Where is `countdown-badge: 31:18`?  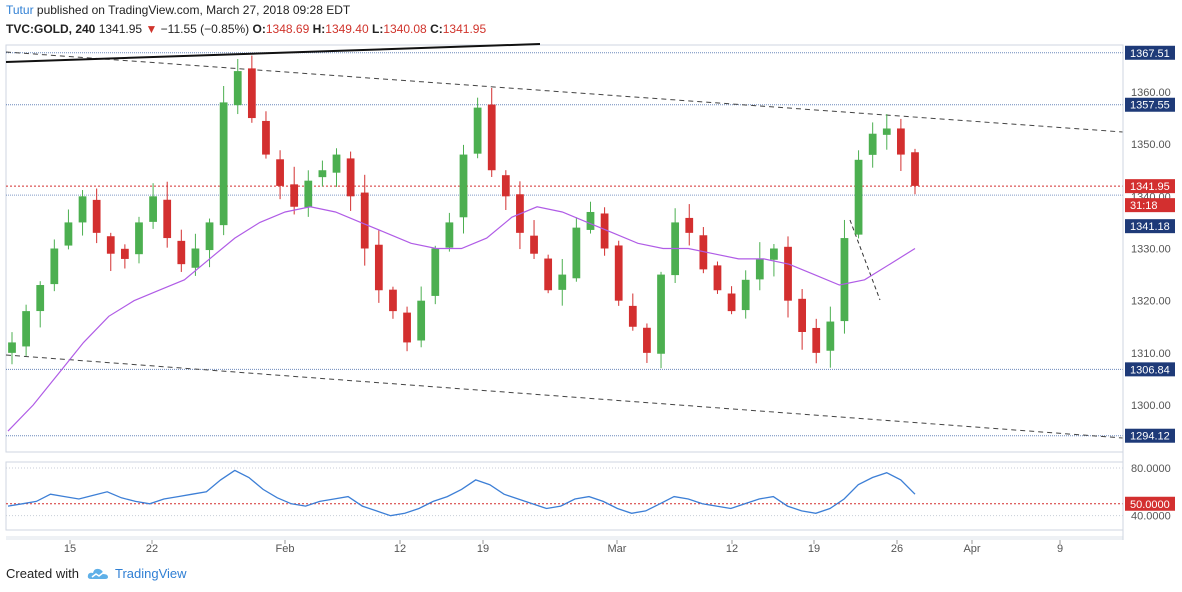
countdown-badge: 31:18 is located at coordinates (1150, 205).